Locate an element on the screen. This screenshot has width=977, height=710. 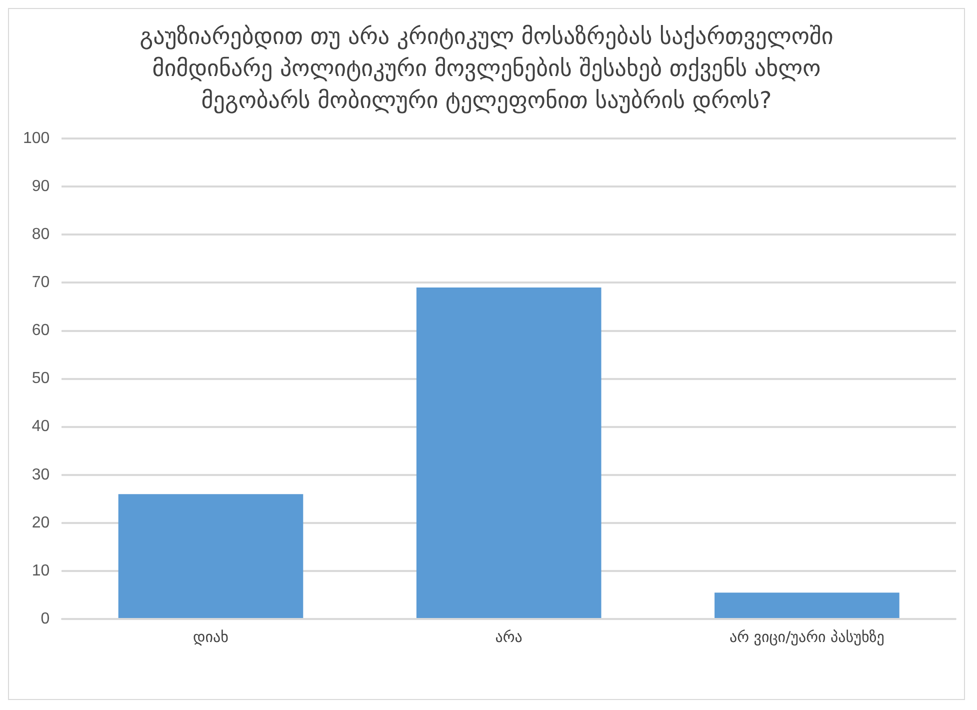
y-tick-label: 100 is located at coordinates (36, 139).